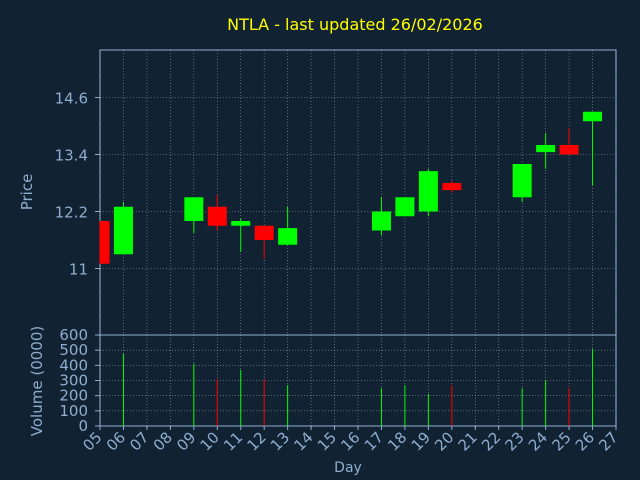 This screenshot has height=480, width=640. Describe the element at coordinates (83, 426) in the screenshot. I see `volume-tick-label: 0` at that location.